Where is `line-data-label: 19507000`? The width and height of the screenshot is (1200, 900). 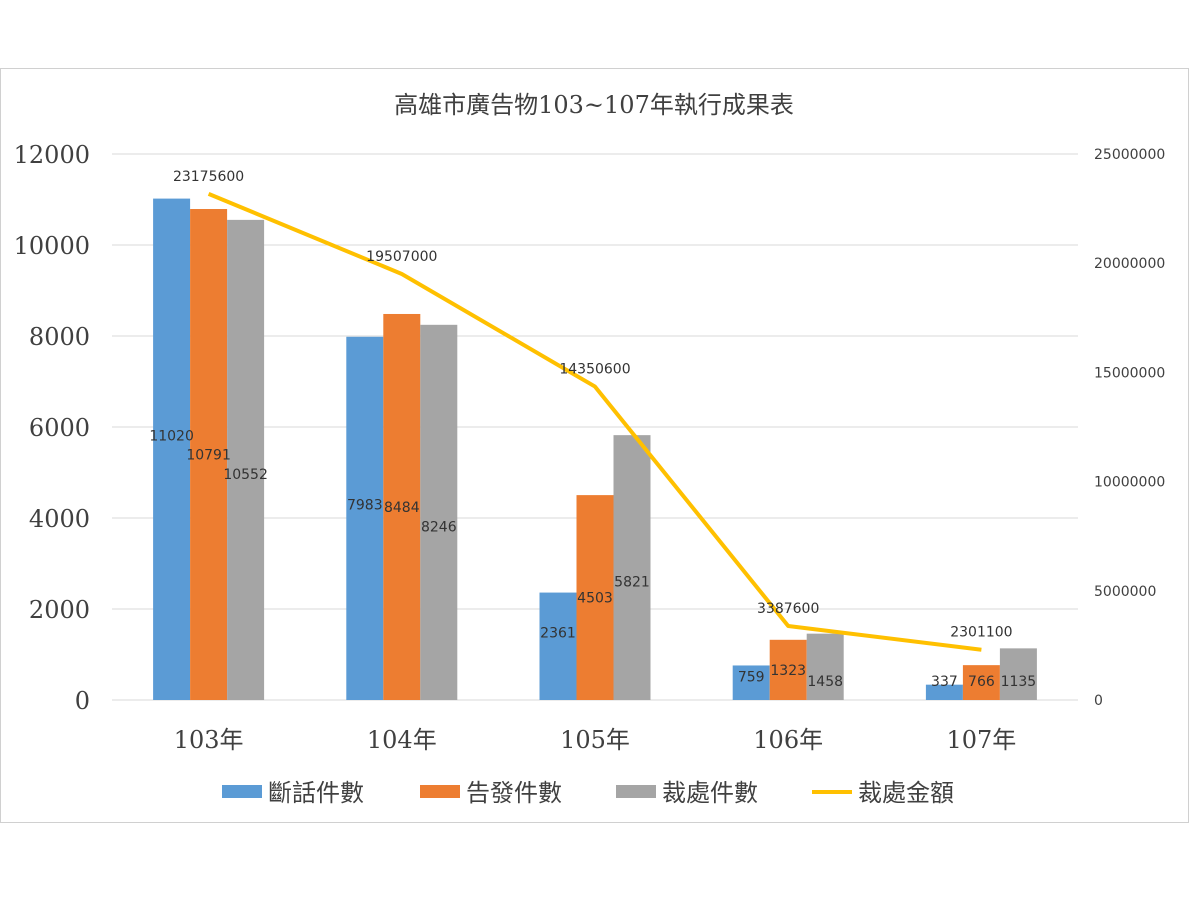 line-data-label: 19507000 is located at coordinates (401, 257).